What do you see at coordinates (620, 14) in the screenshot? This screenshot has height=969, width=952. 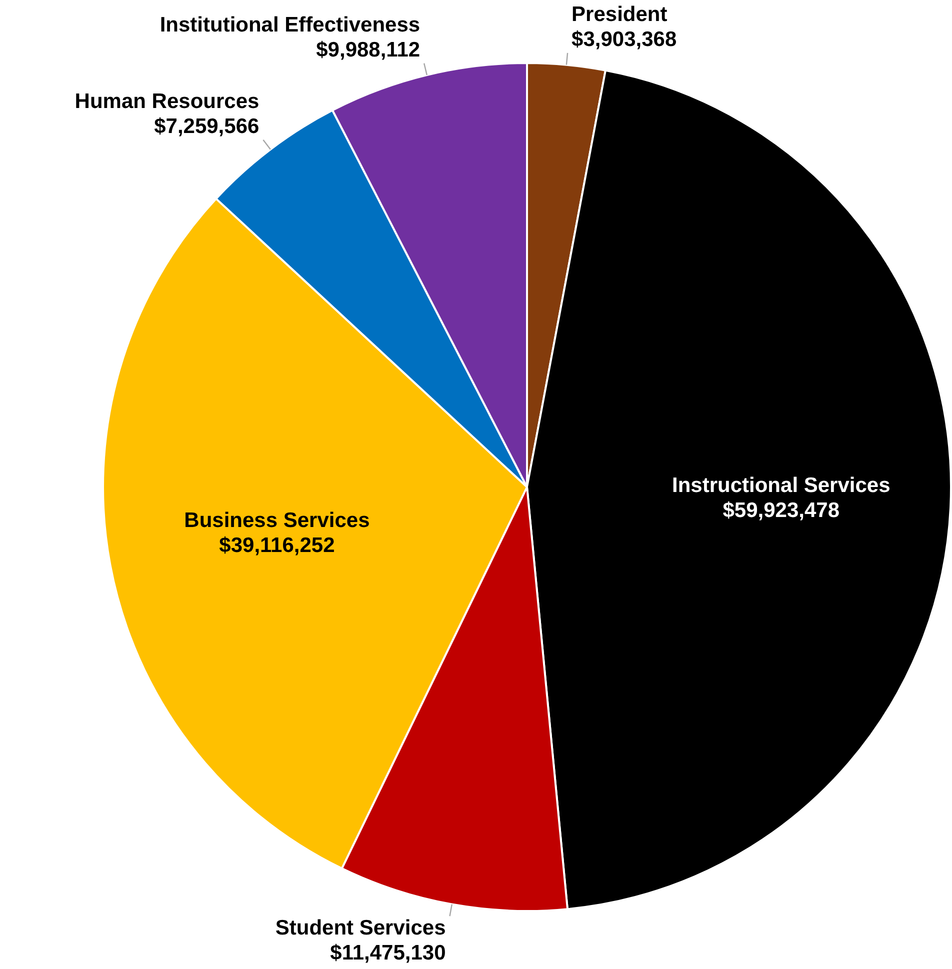 I see `slice-label: President` at bounding box center [620, 14].